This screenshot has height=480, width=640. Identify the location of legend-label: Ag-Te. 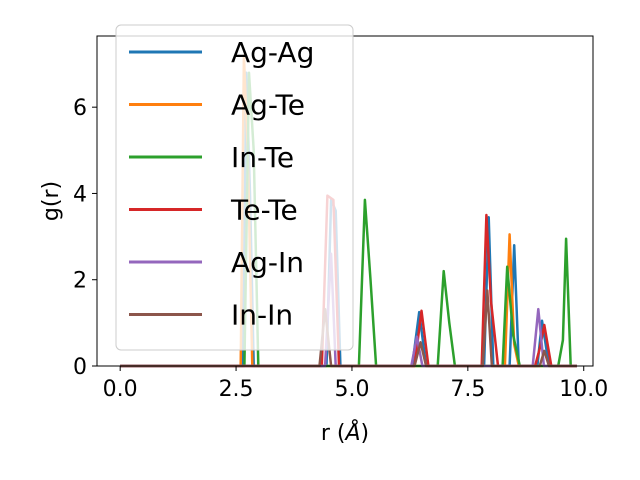
(268, 105).